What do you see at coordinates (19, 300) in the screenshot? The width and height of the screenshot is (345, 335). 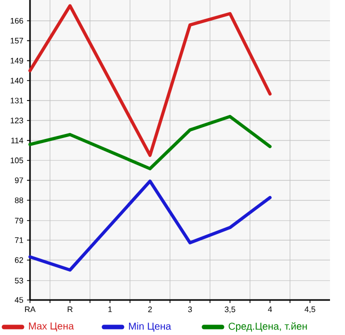 I see `y-tick-label: 45` at bounding box center [19, 300].